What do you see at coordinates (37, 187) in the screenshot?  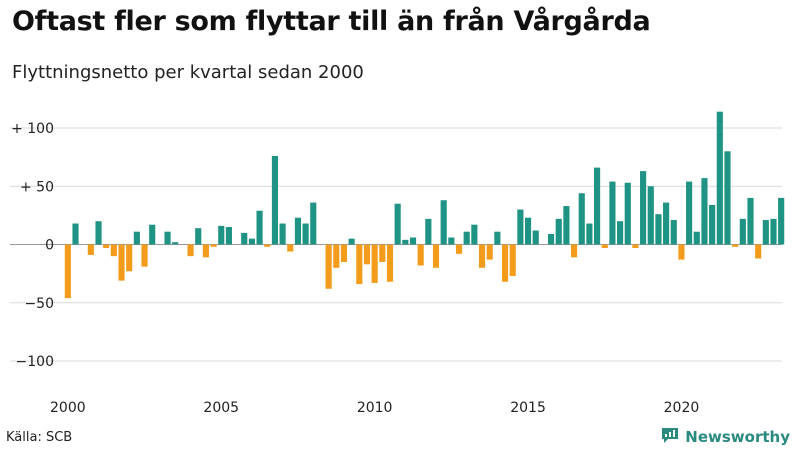 I see `y-tick-label: + 50` at bounding box center [37, 187].